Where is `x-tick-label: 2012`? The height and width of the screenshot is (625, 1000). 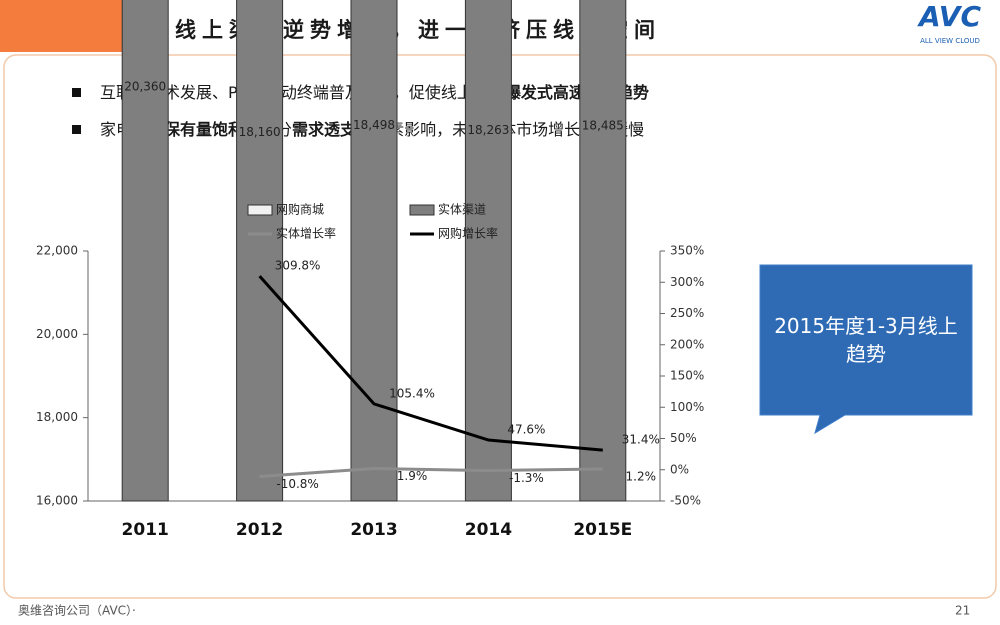 x-tick-label: 2012 is located at coordinates (259, 530).